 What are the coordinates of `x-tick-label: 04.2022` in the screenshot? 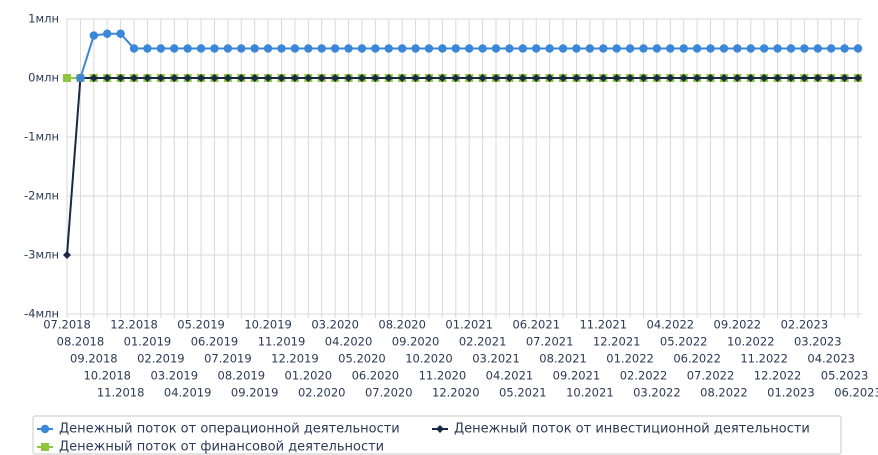 It's located at (671, 325).